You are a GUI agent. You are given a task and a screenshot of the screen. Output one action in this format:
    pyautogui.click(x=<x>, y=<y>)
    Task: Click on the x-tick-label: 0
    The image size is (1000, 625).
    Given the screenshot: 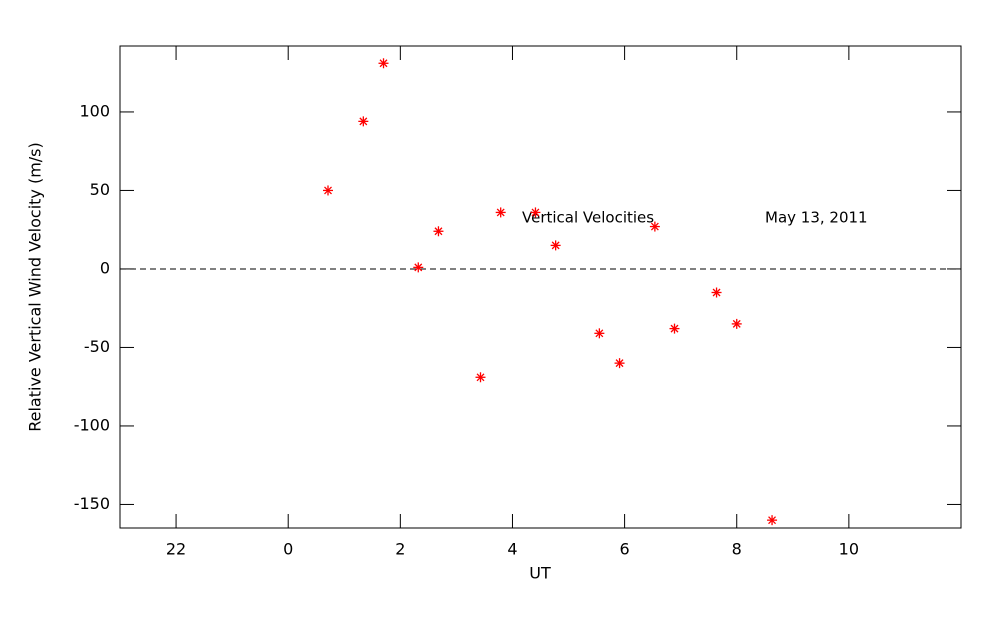 What is the action you would take?
    pyautogui.click(x=288, y=549)
    